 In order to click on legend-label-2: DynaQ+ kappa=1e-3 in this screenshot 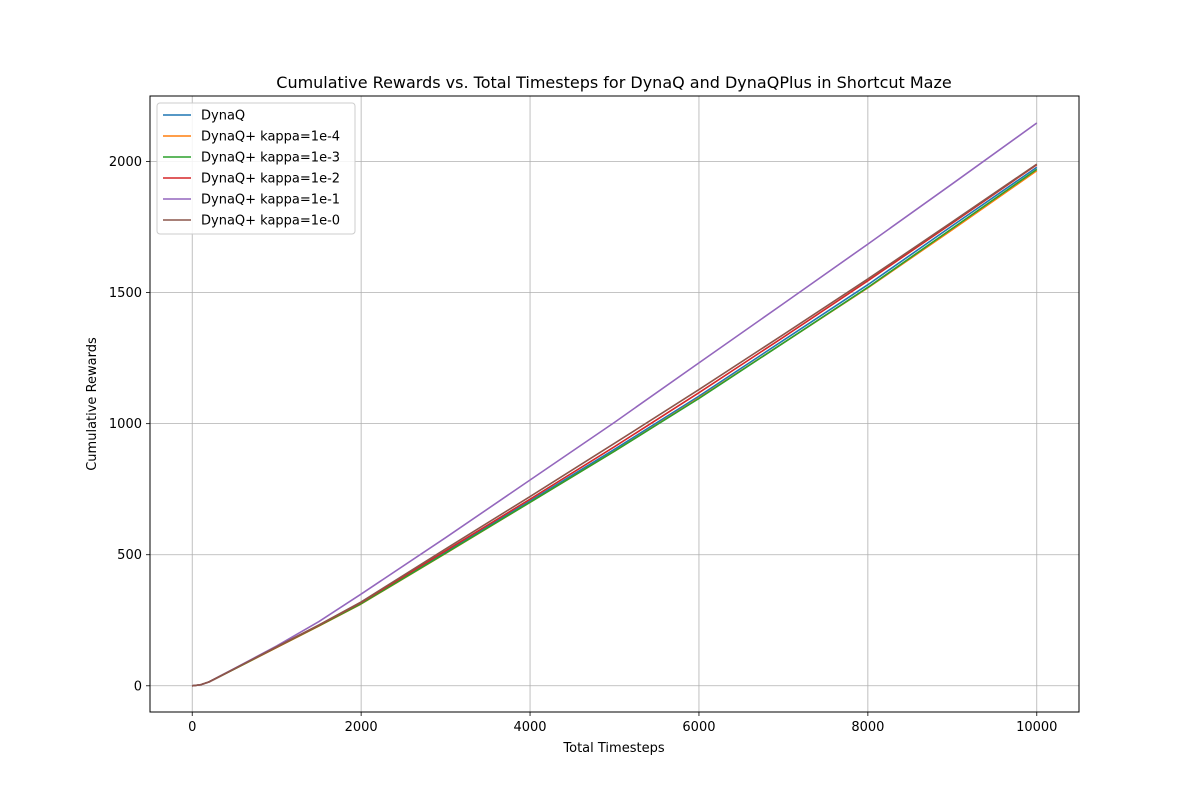, I will do `click(270, 158)`.